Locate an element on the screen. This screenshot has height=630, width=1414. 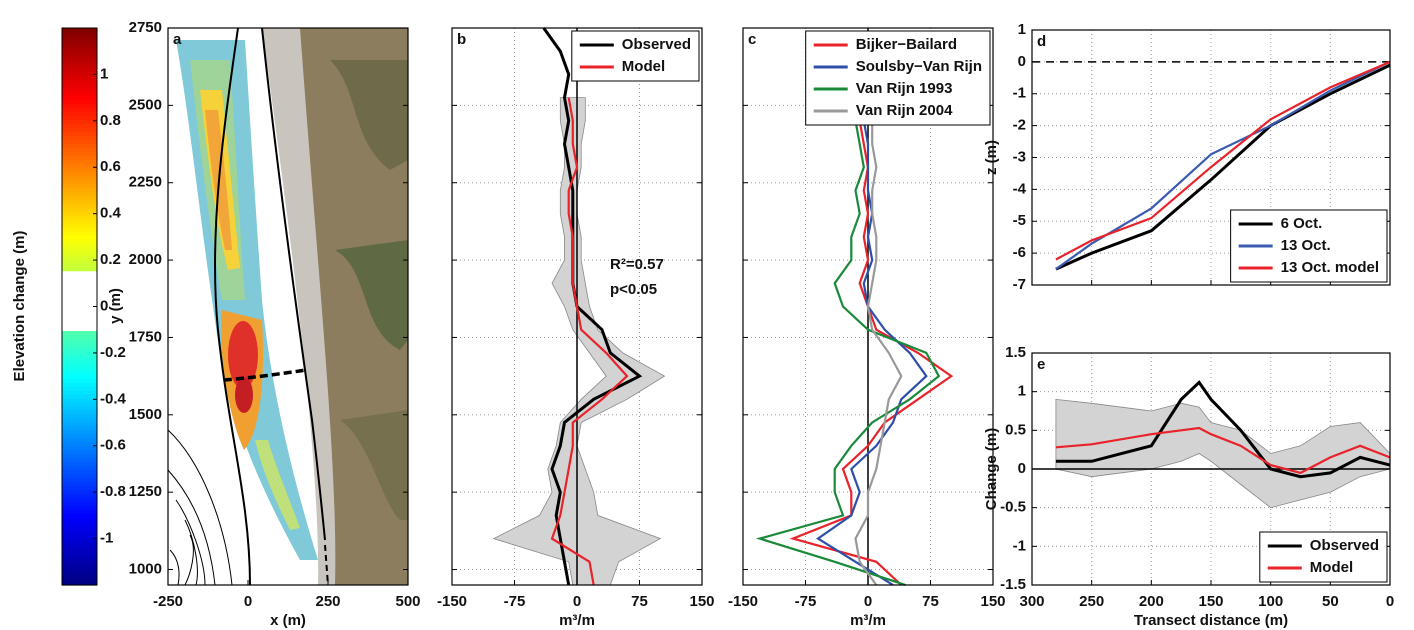
y-tick-label: 2250 is located at coordinates (145, 182).